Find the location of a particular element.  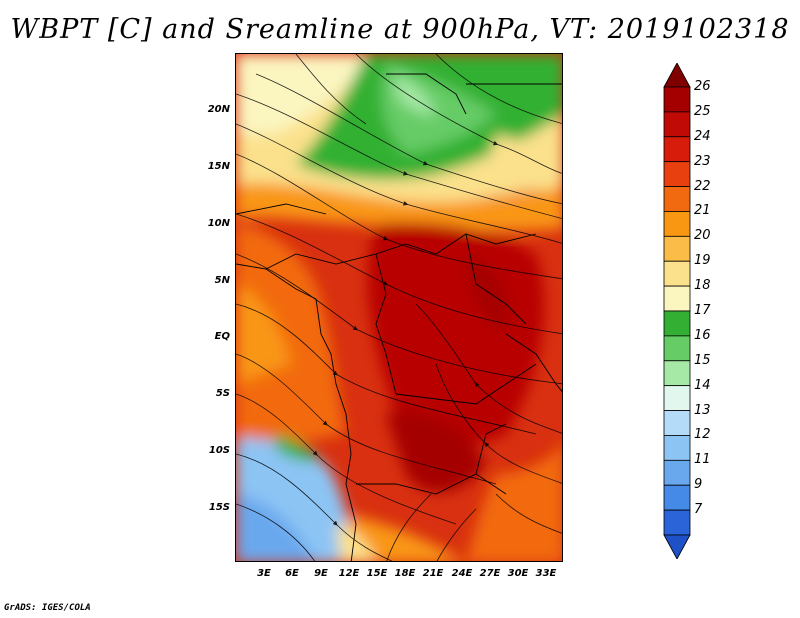

colorbar-label: 15 is located at coordinates (702, 360).